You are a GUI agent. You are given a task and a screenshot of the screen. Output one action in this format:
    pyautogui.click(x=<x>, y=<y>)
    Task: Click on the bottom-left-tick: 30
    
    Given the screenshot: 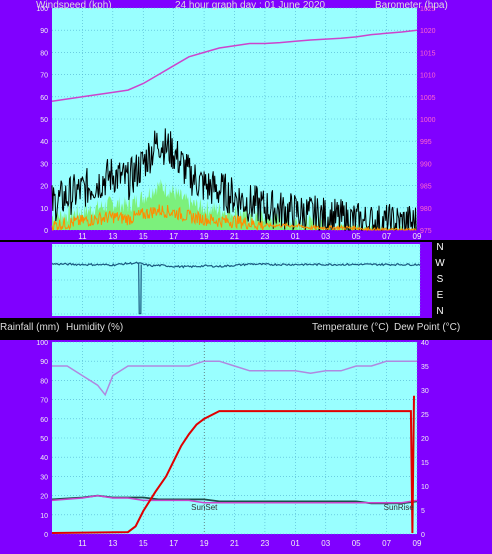 What is the action you would take?
    pyautogui.click(x=44, y=477)
    